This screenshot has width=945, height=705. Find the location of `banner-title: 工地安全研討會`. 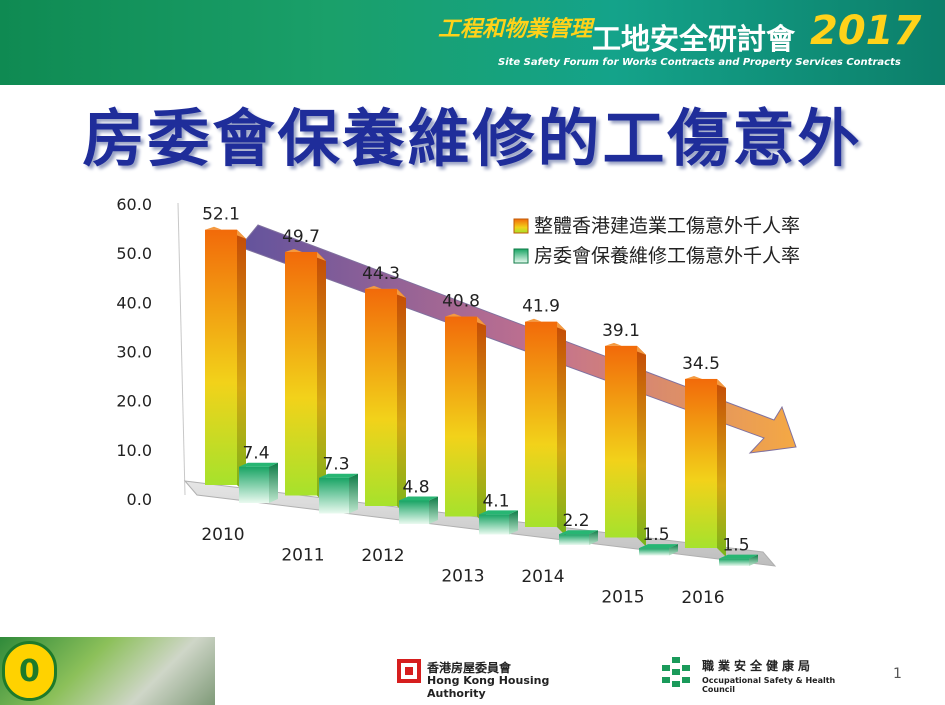

banner-title: 工地安全研討會 is located at coordinates (694, 39).